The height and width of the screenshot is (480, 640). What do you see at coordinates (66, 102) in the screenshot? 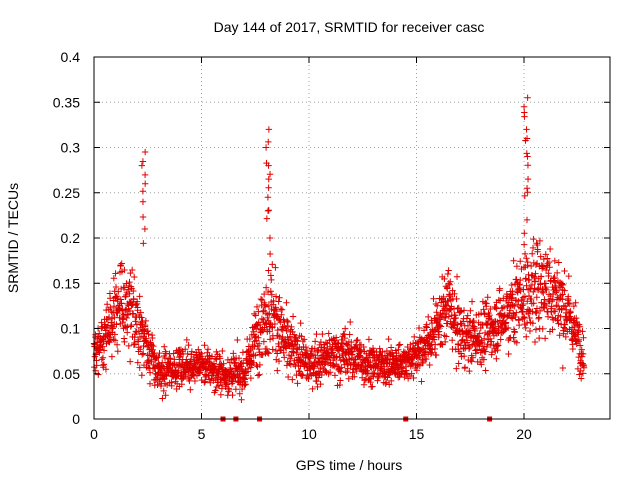
I see `y-tick-label: 0.35` at bounding box center [66, 102].